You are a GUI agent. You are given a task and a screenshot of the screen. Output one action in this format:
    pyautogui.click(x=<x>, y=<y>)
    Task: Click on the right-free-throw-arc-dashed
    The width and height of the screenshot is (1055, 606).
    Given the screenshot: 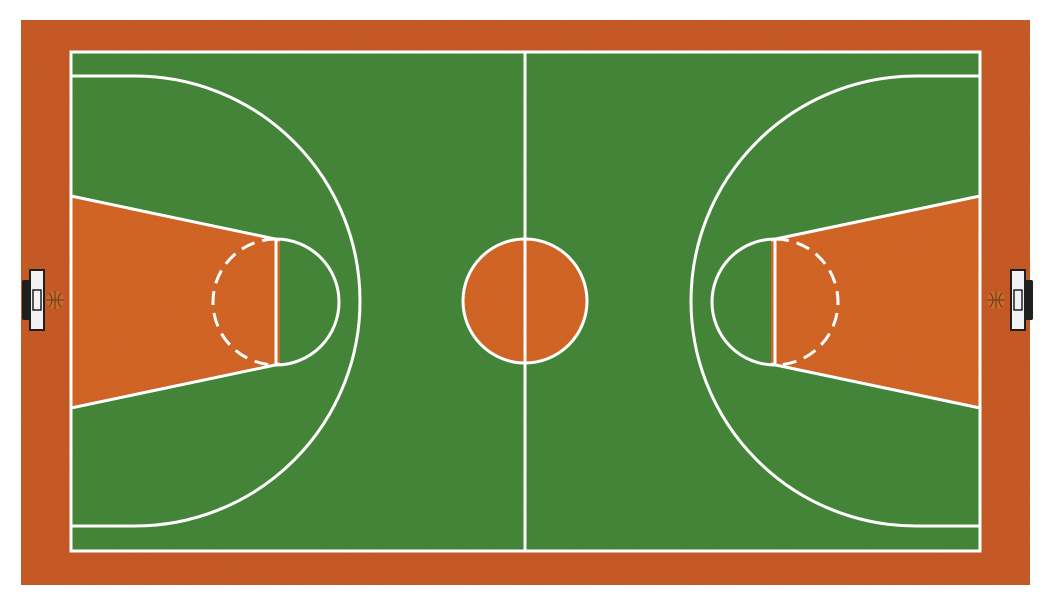 What is the action you would take?
    pyautogui.click(x=807, y=302)
    